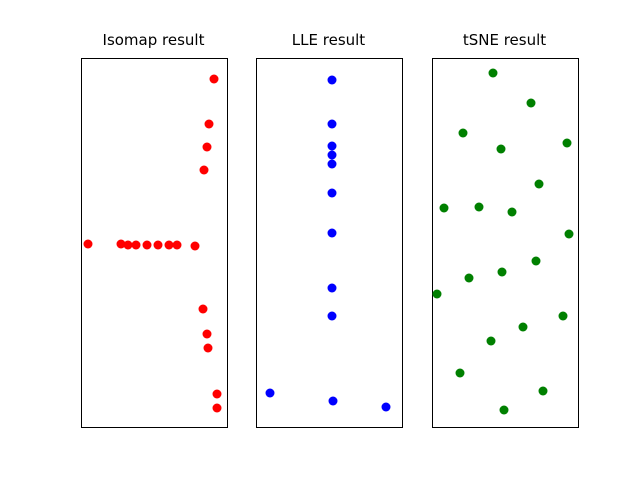 The width and height of the screenshot is (640, 480). What do you see at coordinates (153, 40) in the screenshot?
I see `isomap-title: Isomap result` at bounding box center [153, 40].